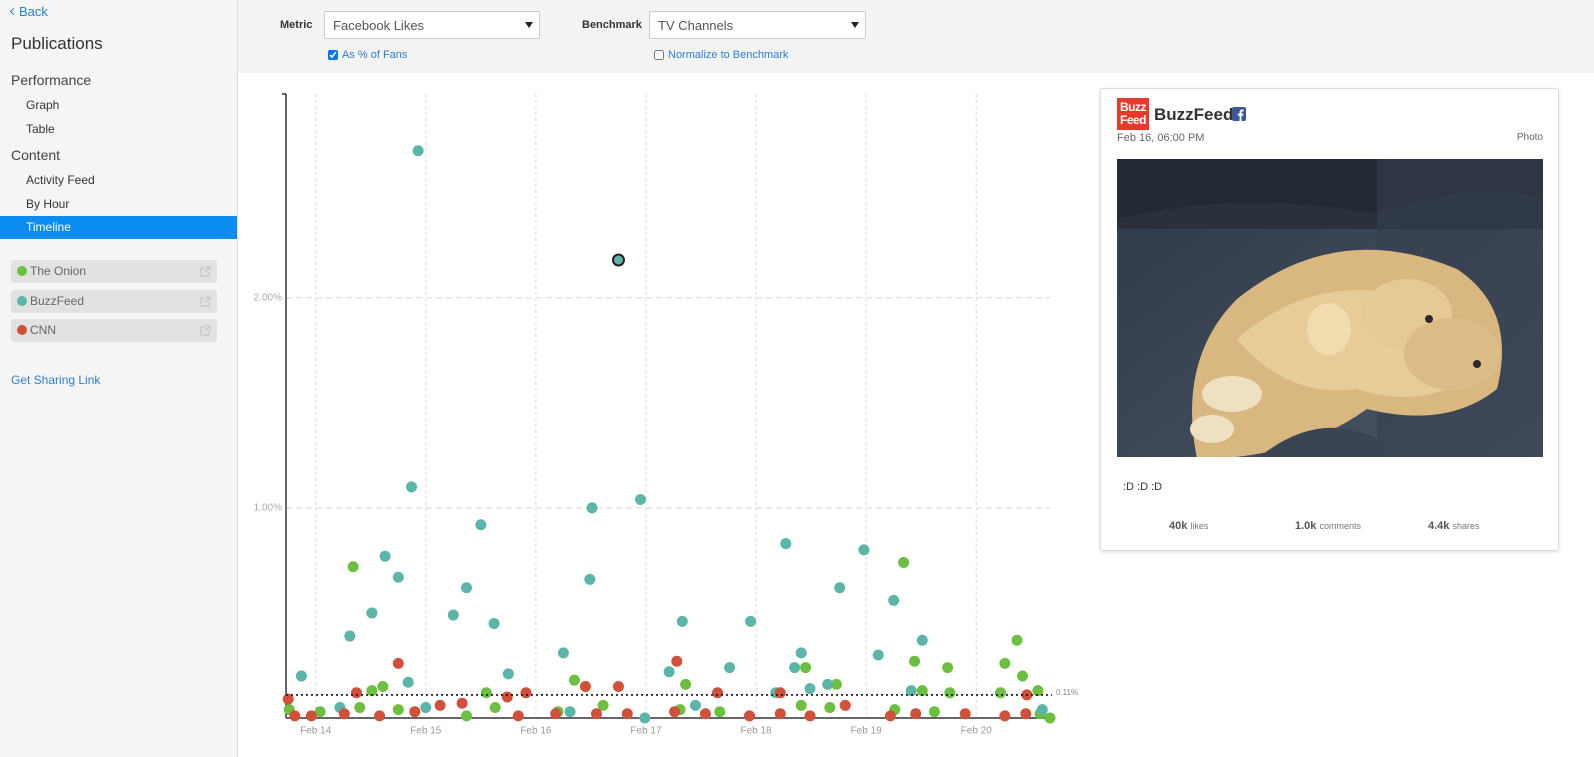 The width and height of the screenshot is (1594, 757). Describe the element at coordinates (48, 227) in the screenshot. I see `nav-item-active: Timeline` at that location.